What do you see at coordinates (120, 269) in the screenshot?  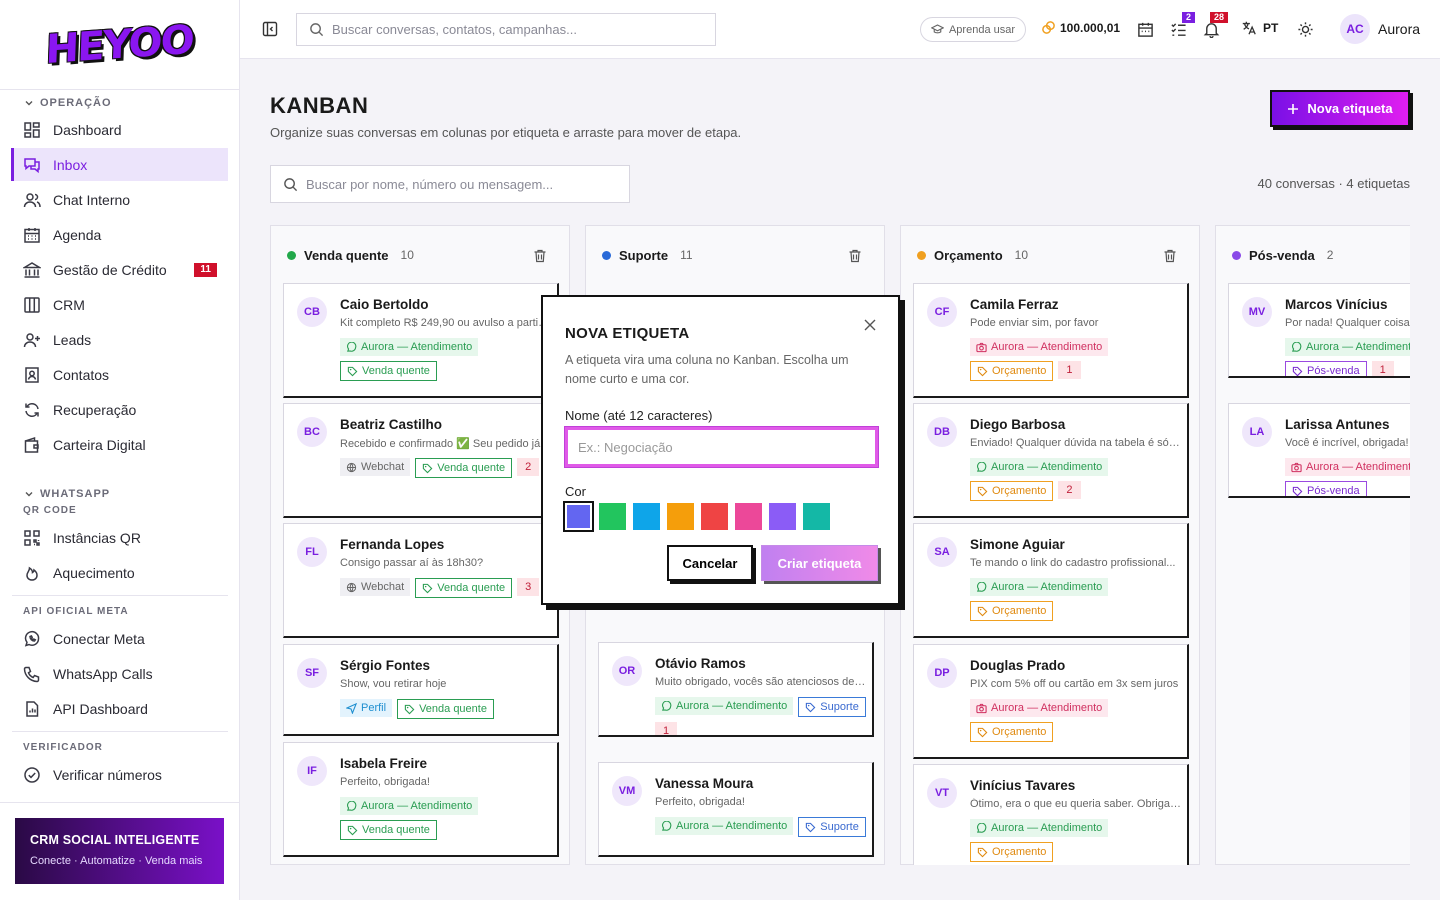 I see `sidebar-item-gestao-credito: Gestão de Crédito 11` at bounding box center [120, 269].